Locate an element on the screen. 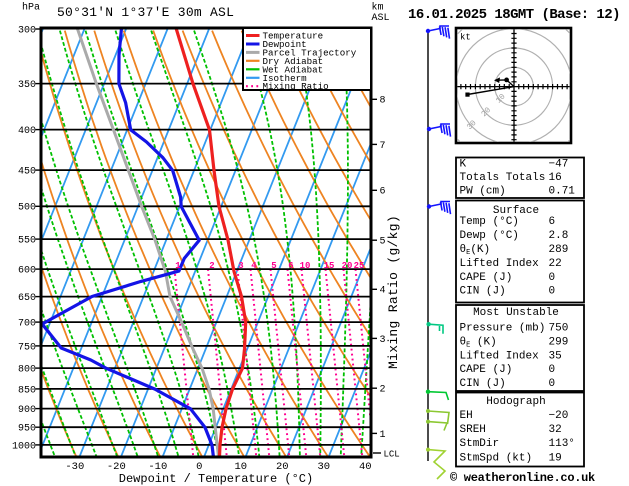 The width and height of the screenshot is (629, 486). svg-text: 50°31'N 1°37'E 30m ASL is located at coordinates (145, 12).